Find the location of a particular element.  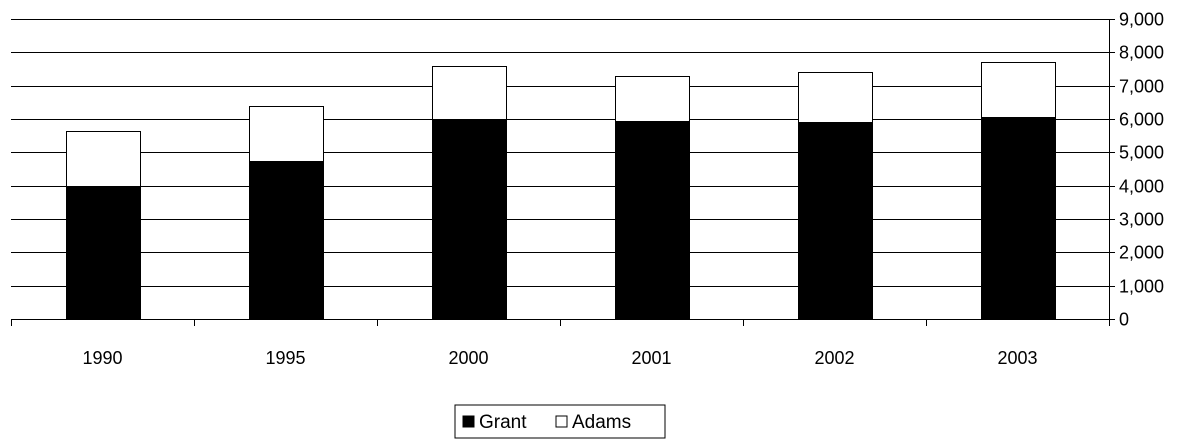

y-tick-label: 5,000 is located at coordinates (1141, 153).